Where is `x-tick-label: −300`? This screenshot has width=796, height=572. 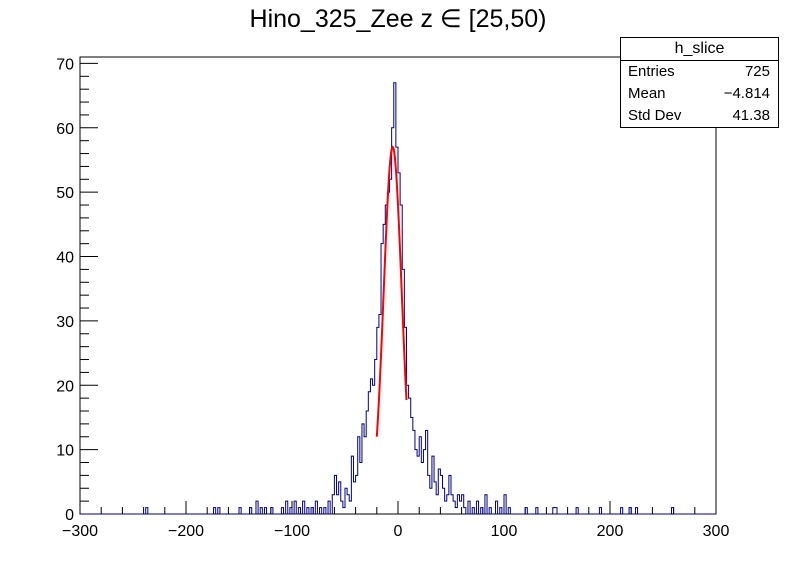 x-tick-label: −300 is located at coordinates (80, 531).